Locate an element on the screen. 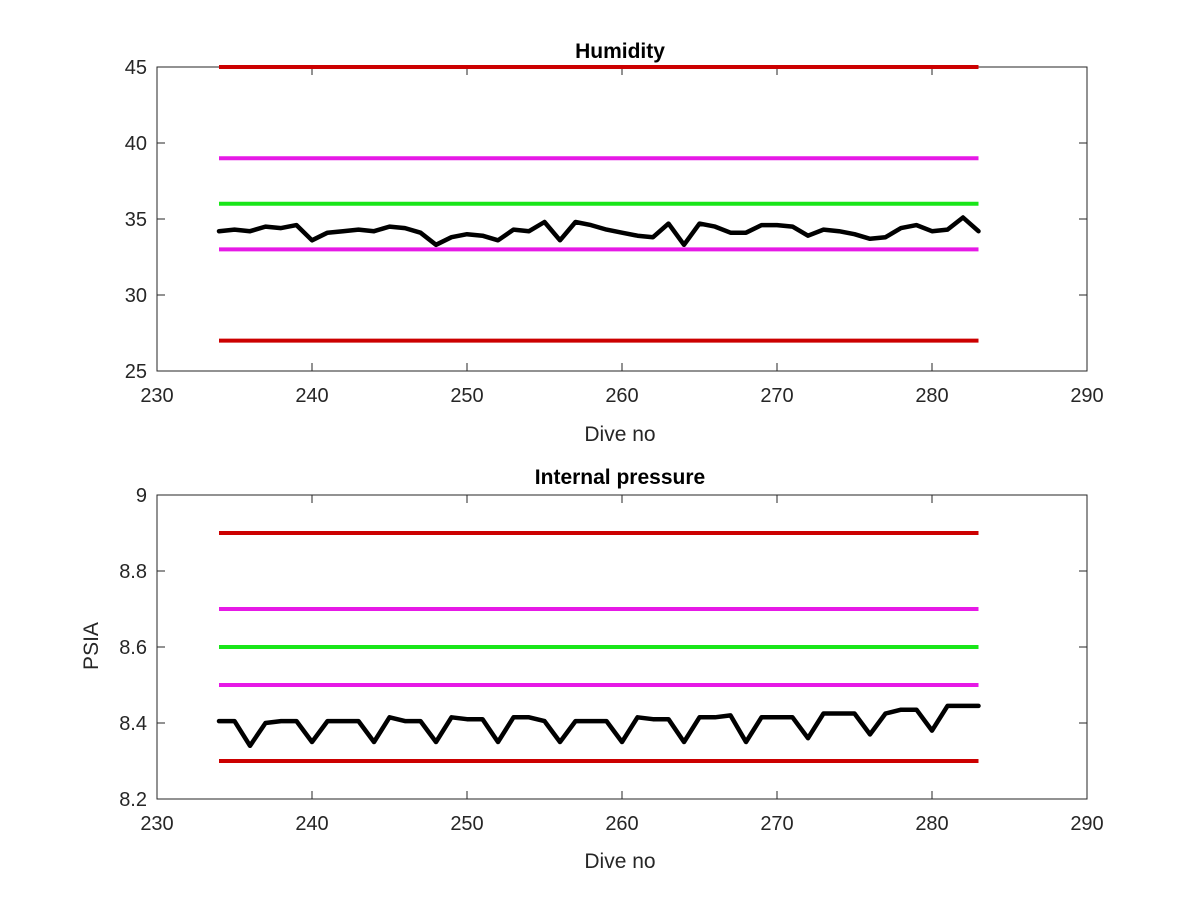 This screenshot has height=900, width=1200. internal-pressure-xtick-label: 240 is located at coordinates (311, 824).